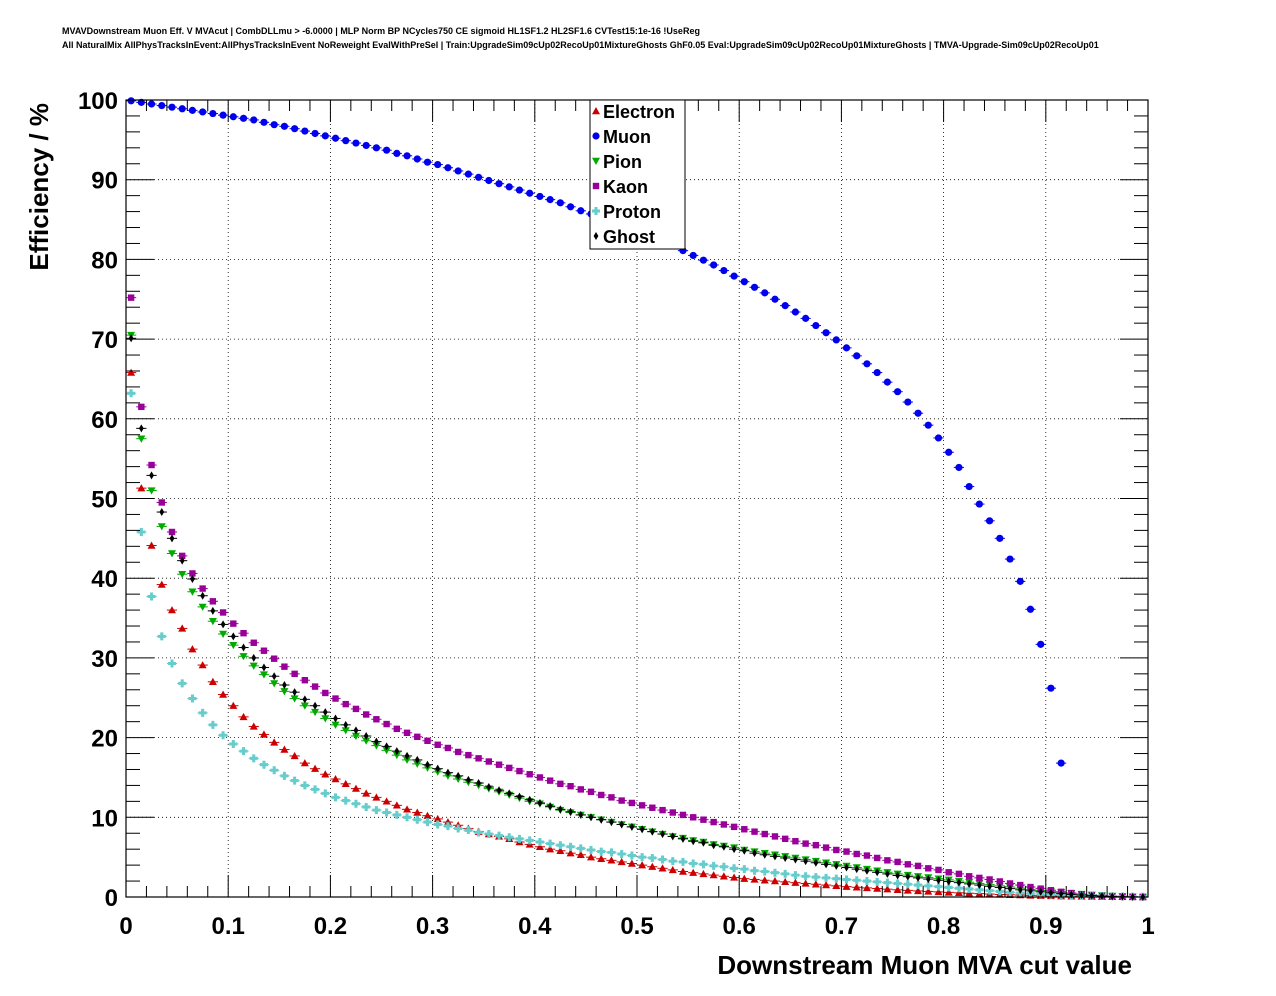 The image size is (1276, 996). I want to click on x-tick-label: 0.8, so click(943, 926).